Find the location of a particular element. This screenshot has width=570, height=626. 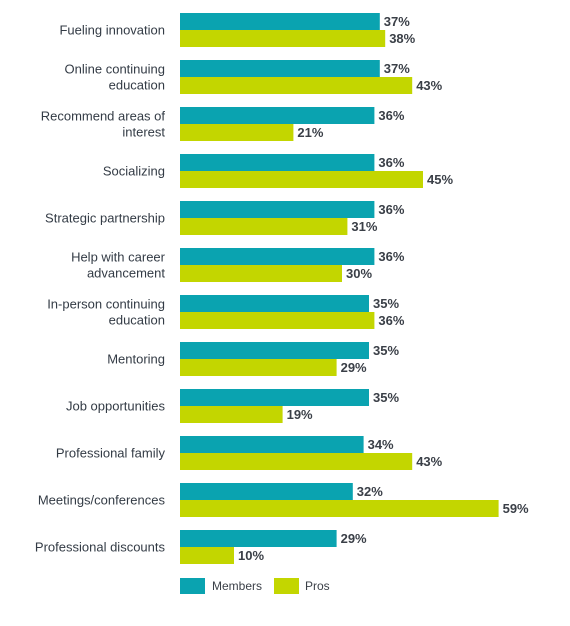

value-label-pros: 45% is located at coordinates (440, 179).